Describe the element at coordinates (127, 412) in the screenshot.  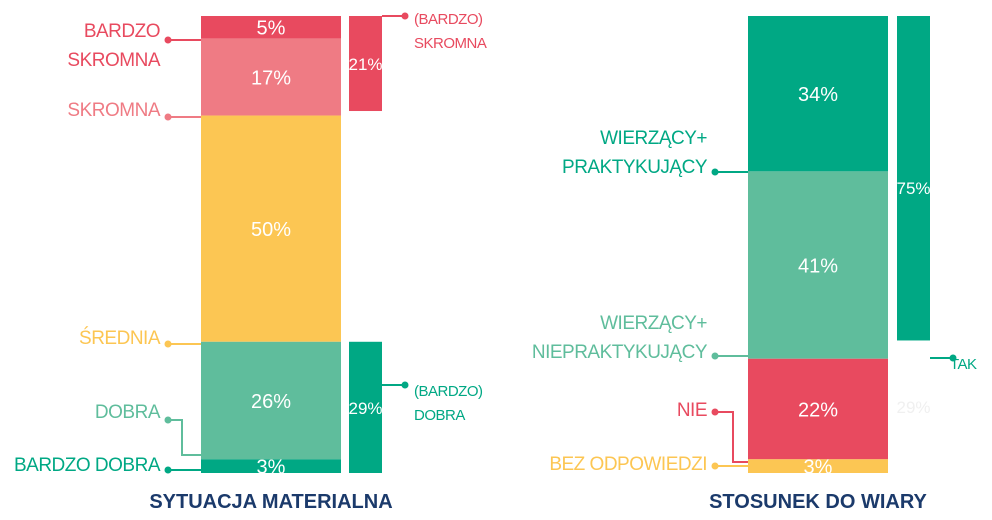
I see `category-label: DOBRA` at that location.